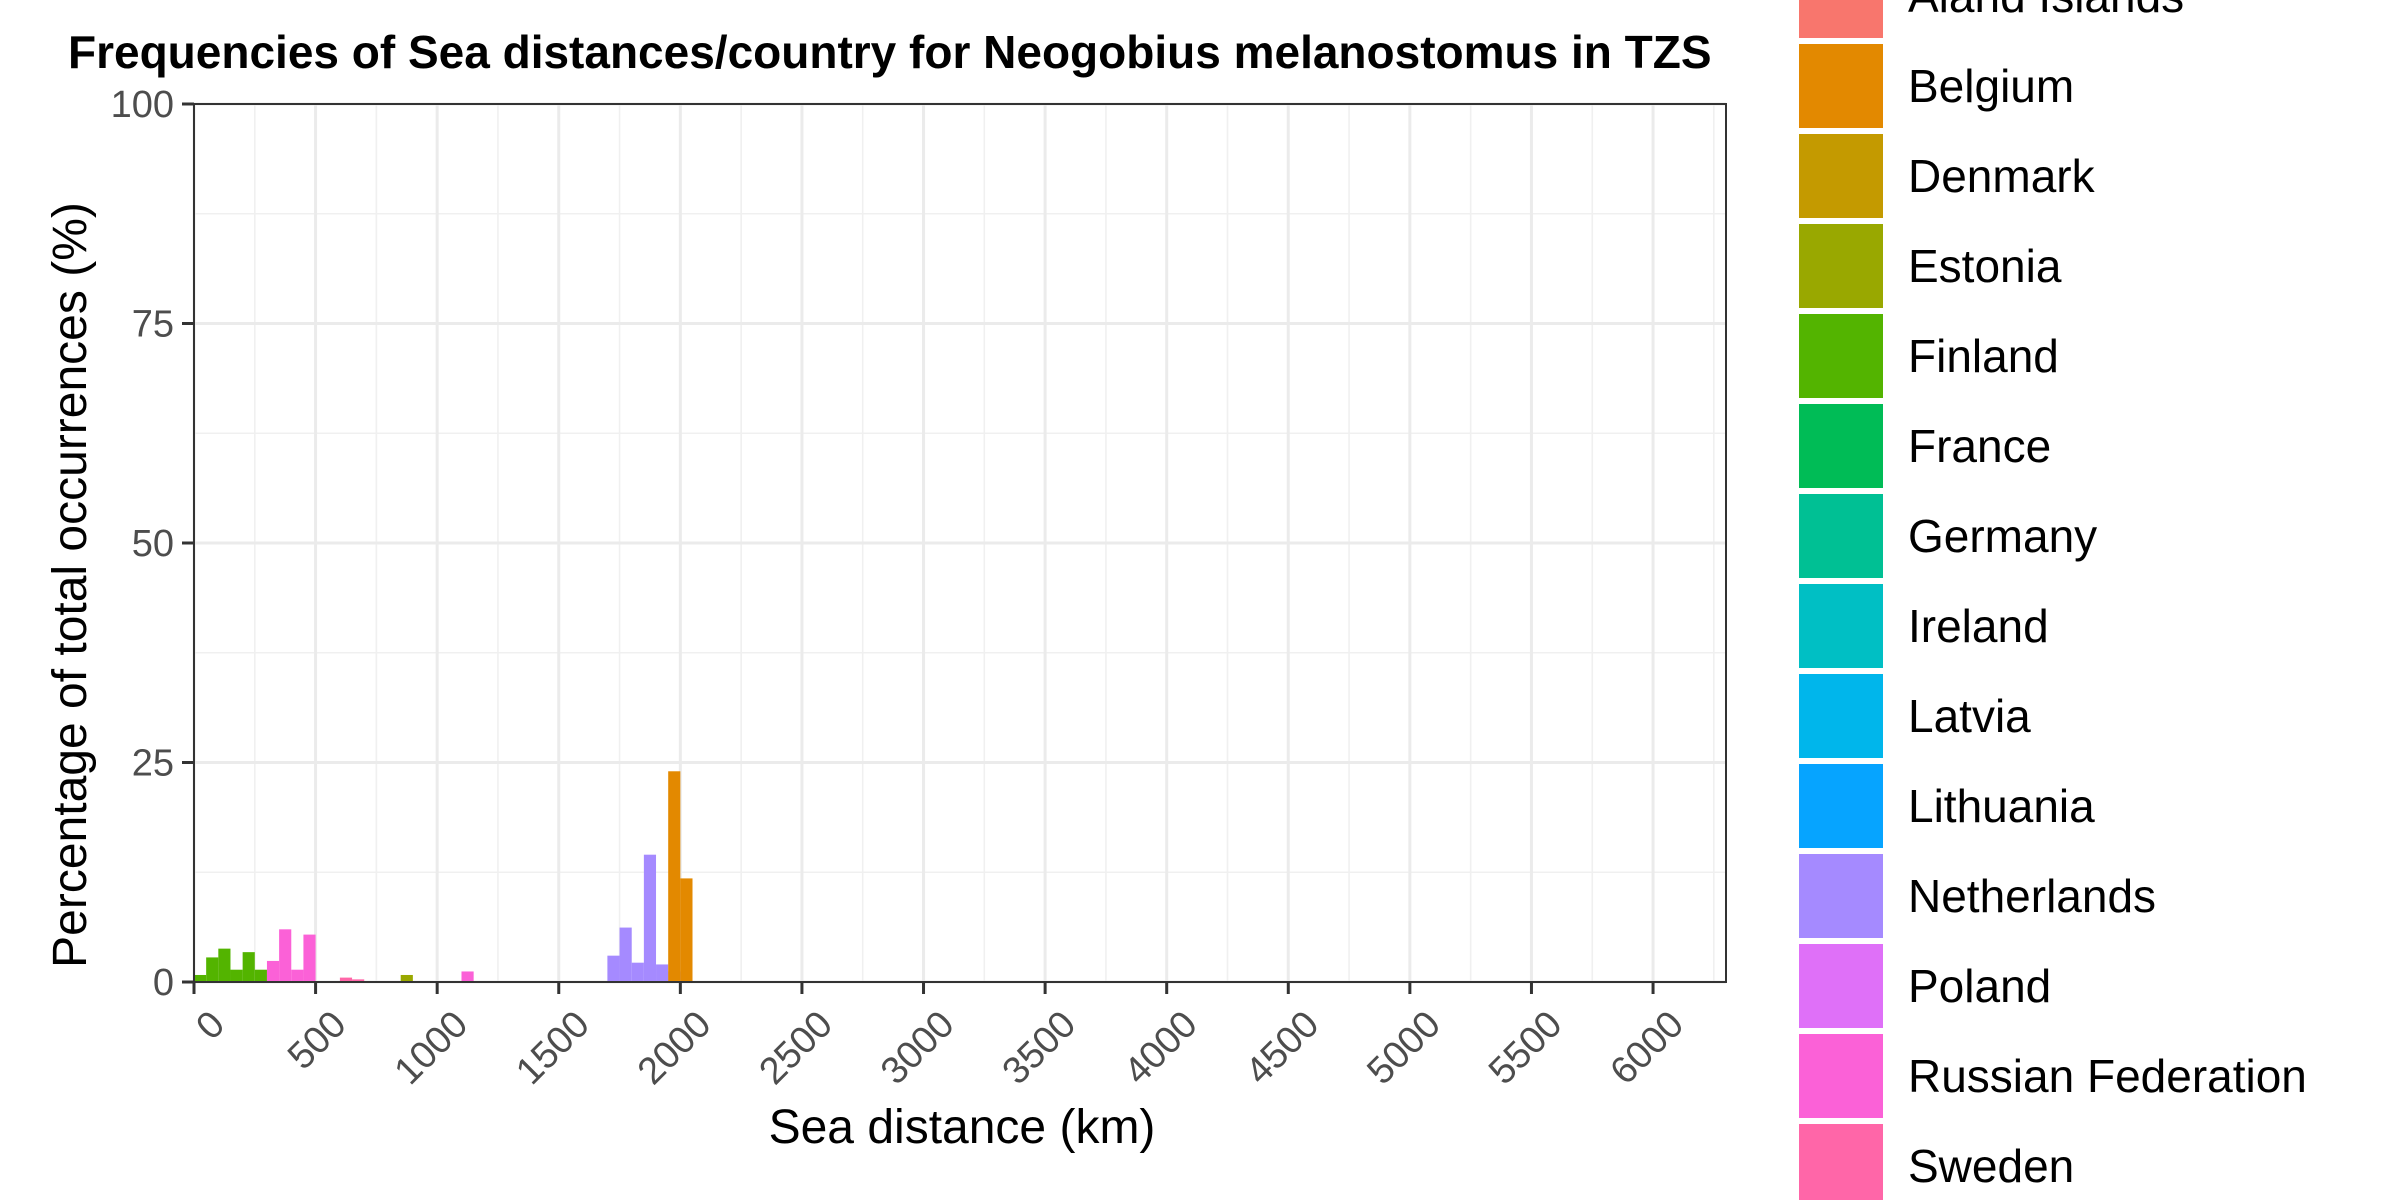 This screenshot has height=1200, width=2400. Describe the element at coordinates (1403, 1047) in the screenshot. I see `x-tick-label: 5000` at that location.